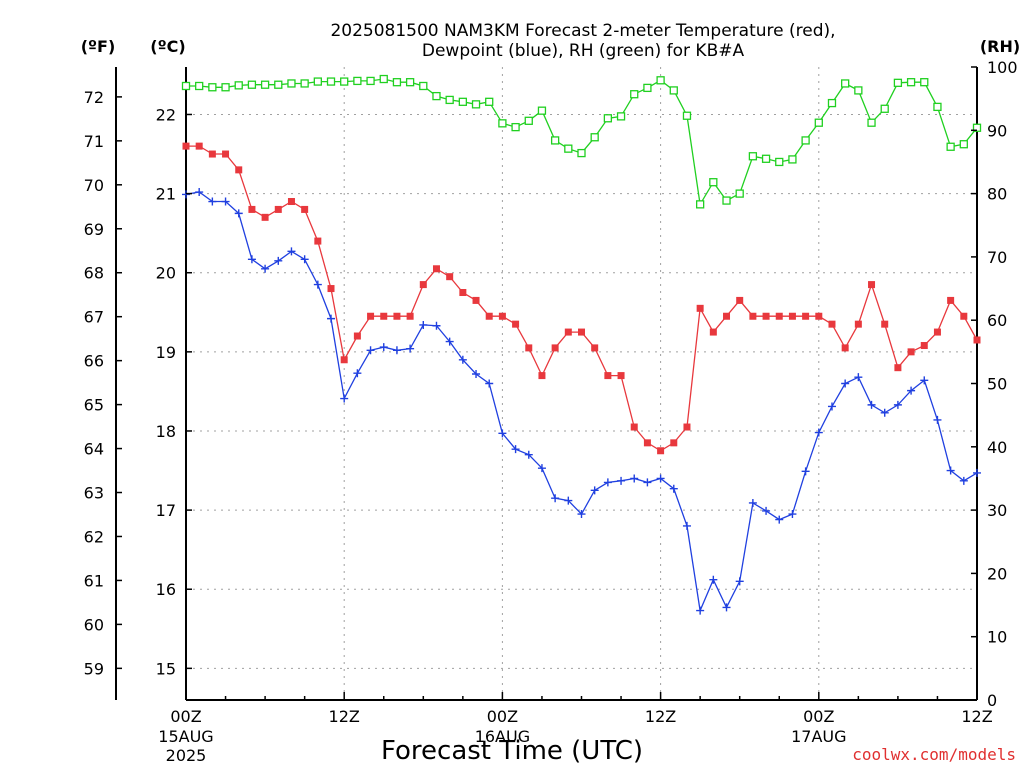 The height and width of the screenshot is (768, 1024). Describe the element at coordinates (94, 141) in the screenshot. I see `fahrenheit-tick-label: 71` at that location.